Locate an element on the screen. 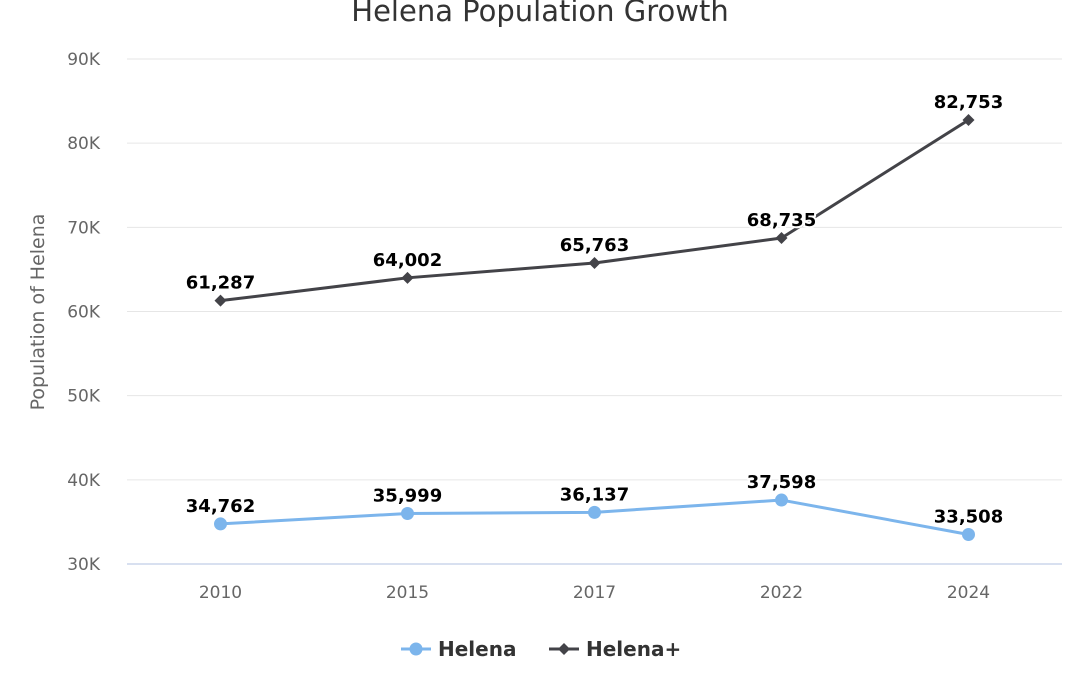 The width and height of the screenshot is (1080, 675). y-tick-label: 40K is located at coordinates (84, 481).